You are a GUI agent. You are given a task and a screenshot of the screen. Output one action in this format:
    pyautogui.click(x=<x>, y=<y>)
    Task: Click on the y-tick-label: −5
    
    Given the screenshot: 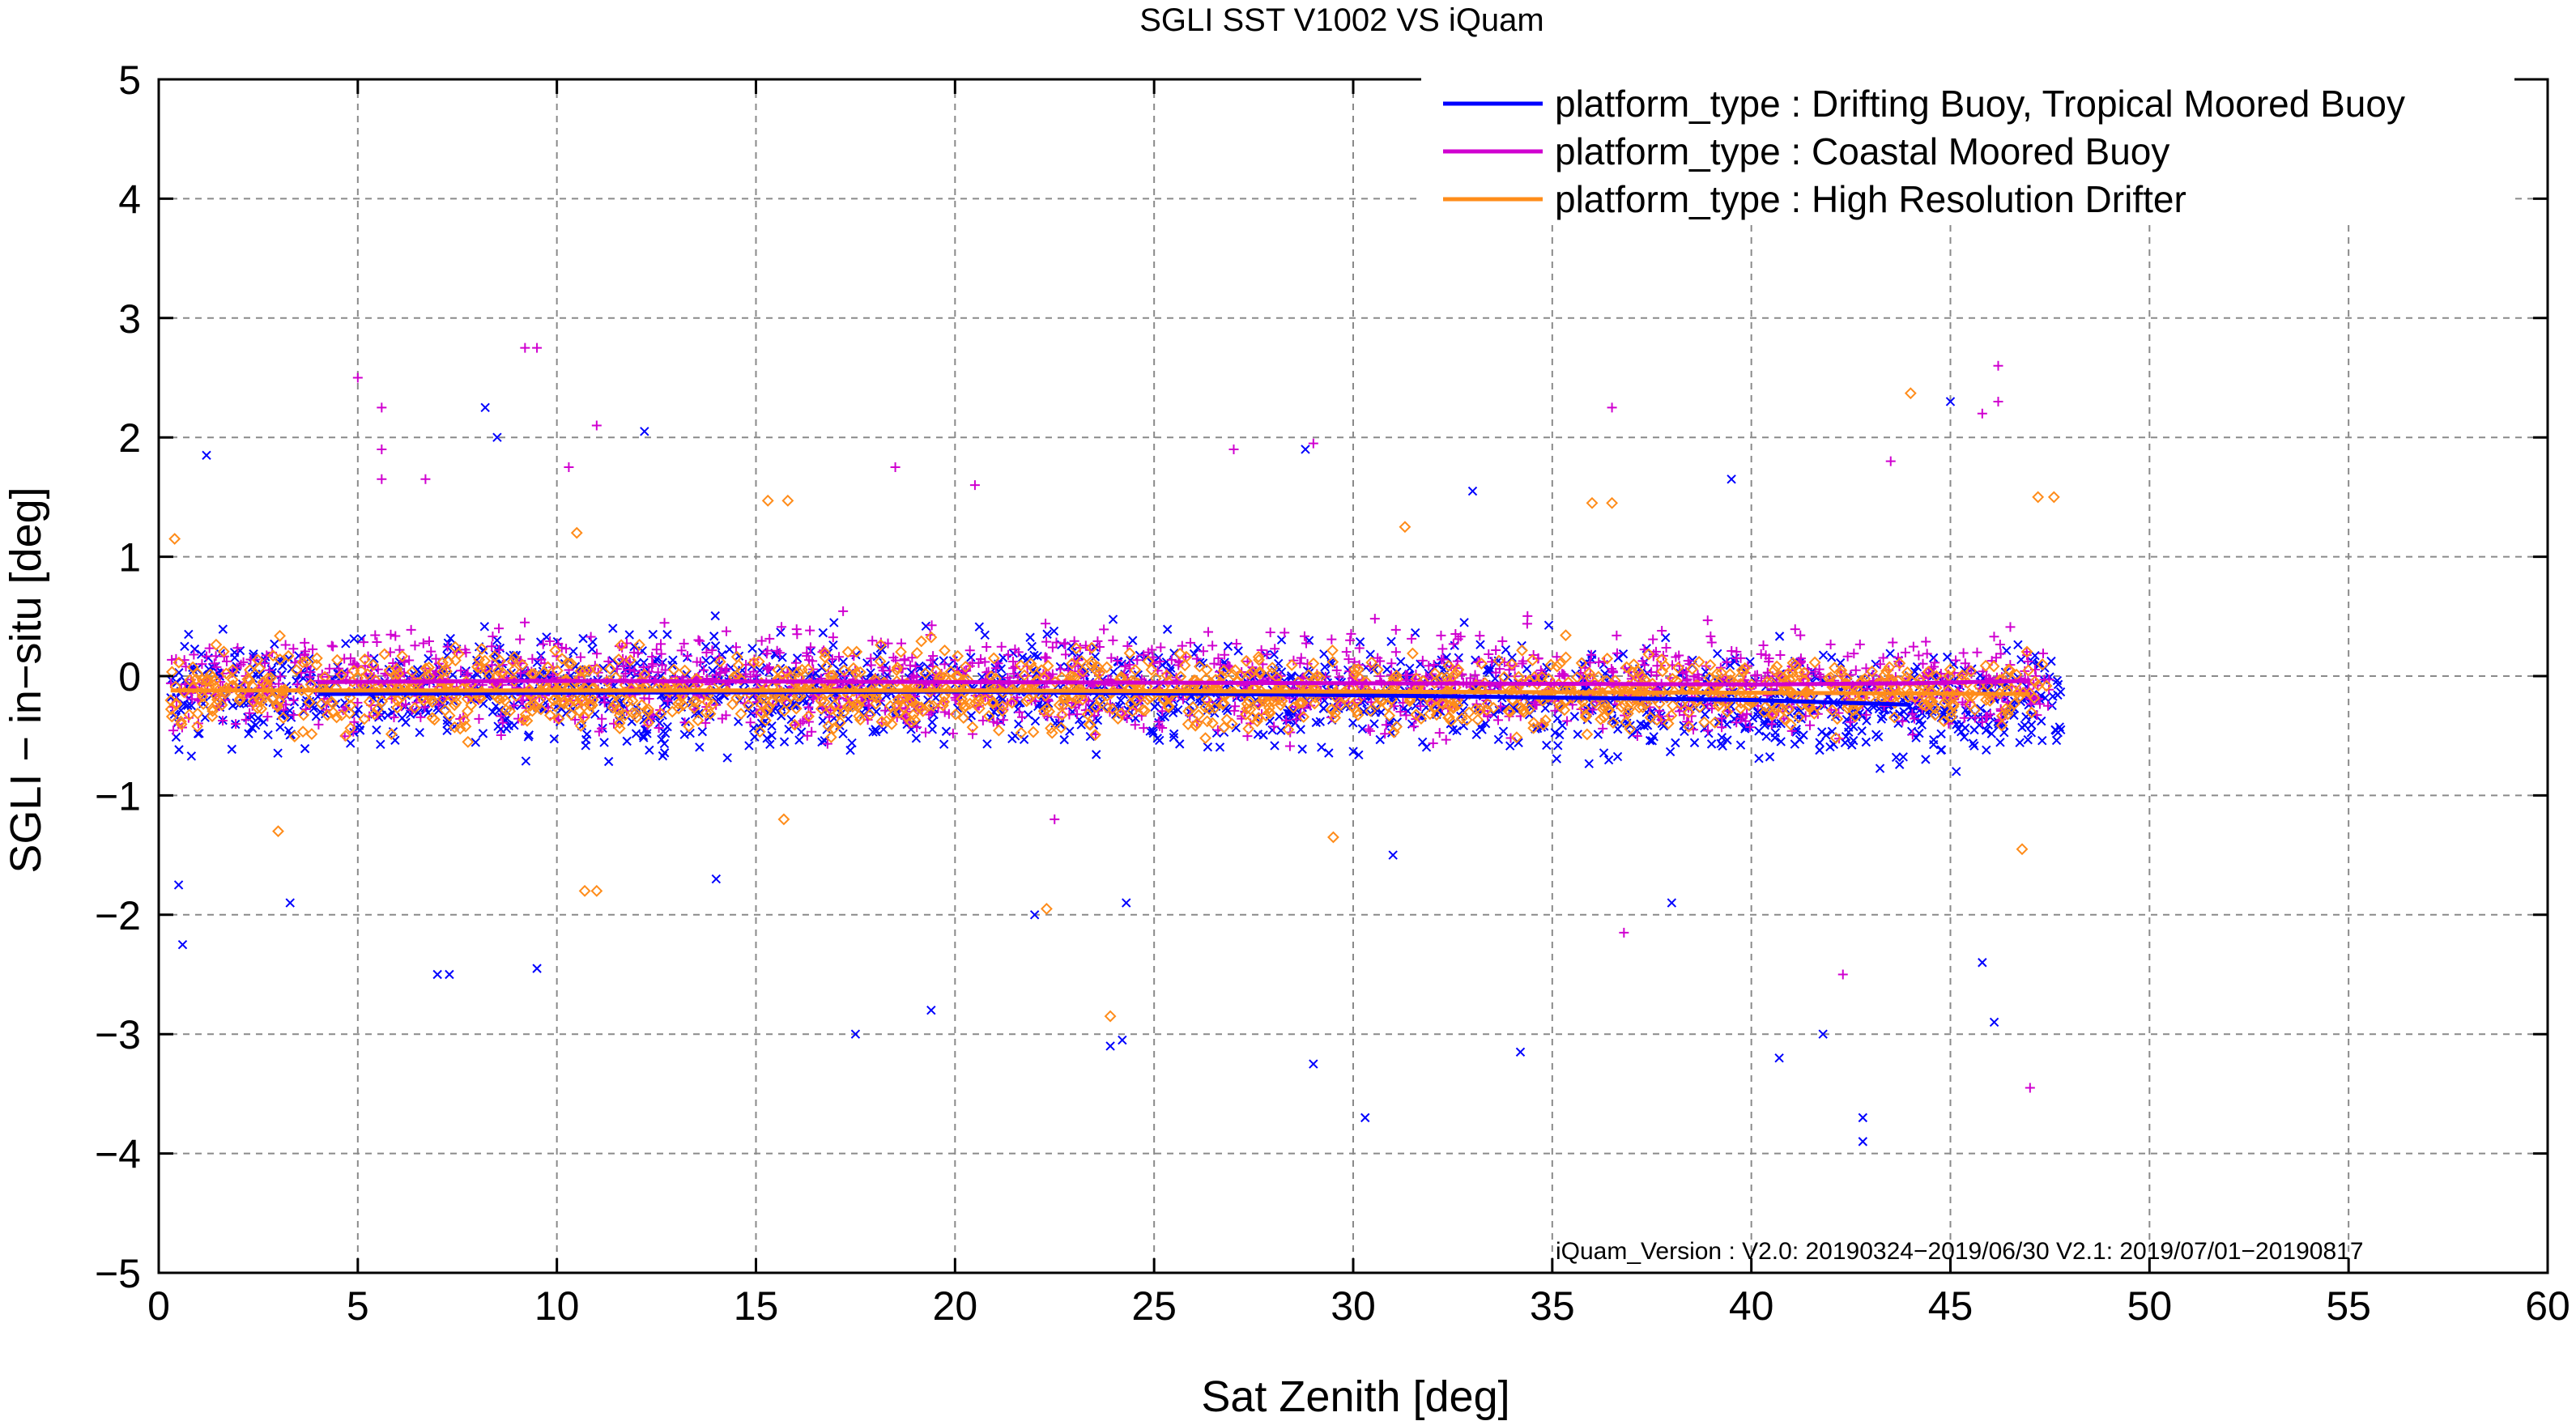 What is the action you would take?
    pyautogui.click(x=118, y=1273)
    